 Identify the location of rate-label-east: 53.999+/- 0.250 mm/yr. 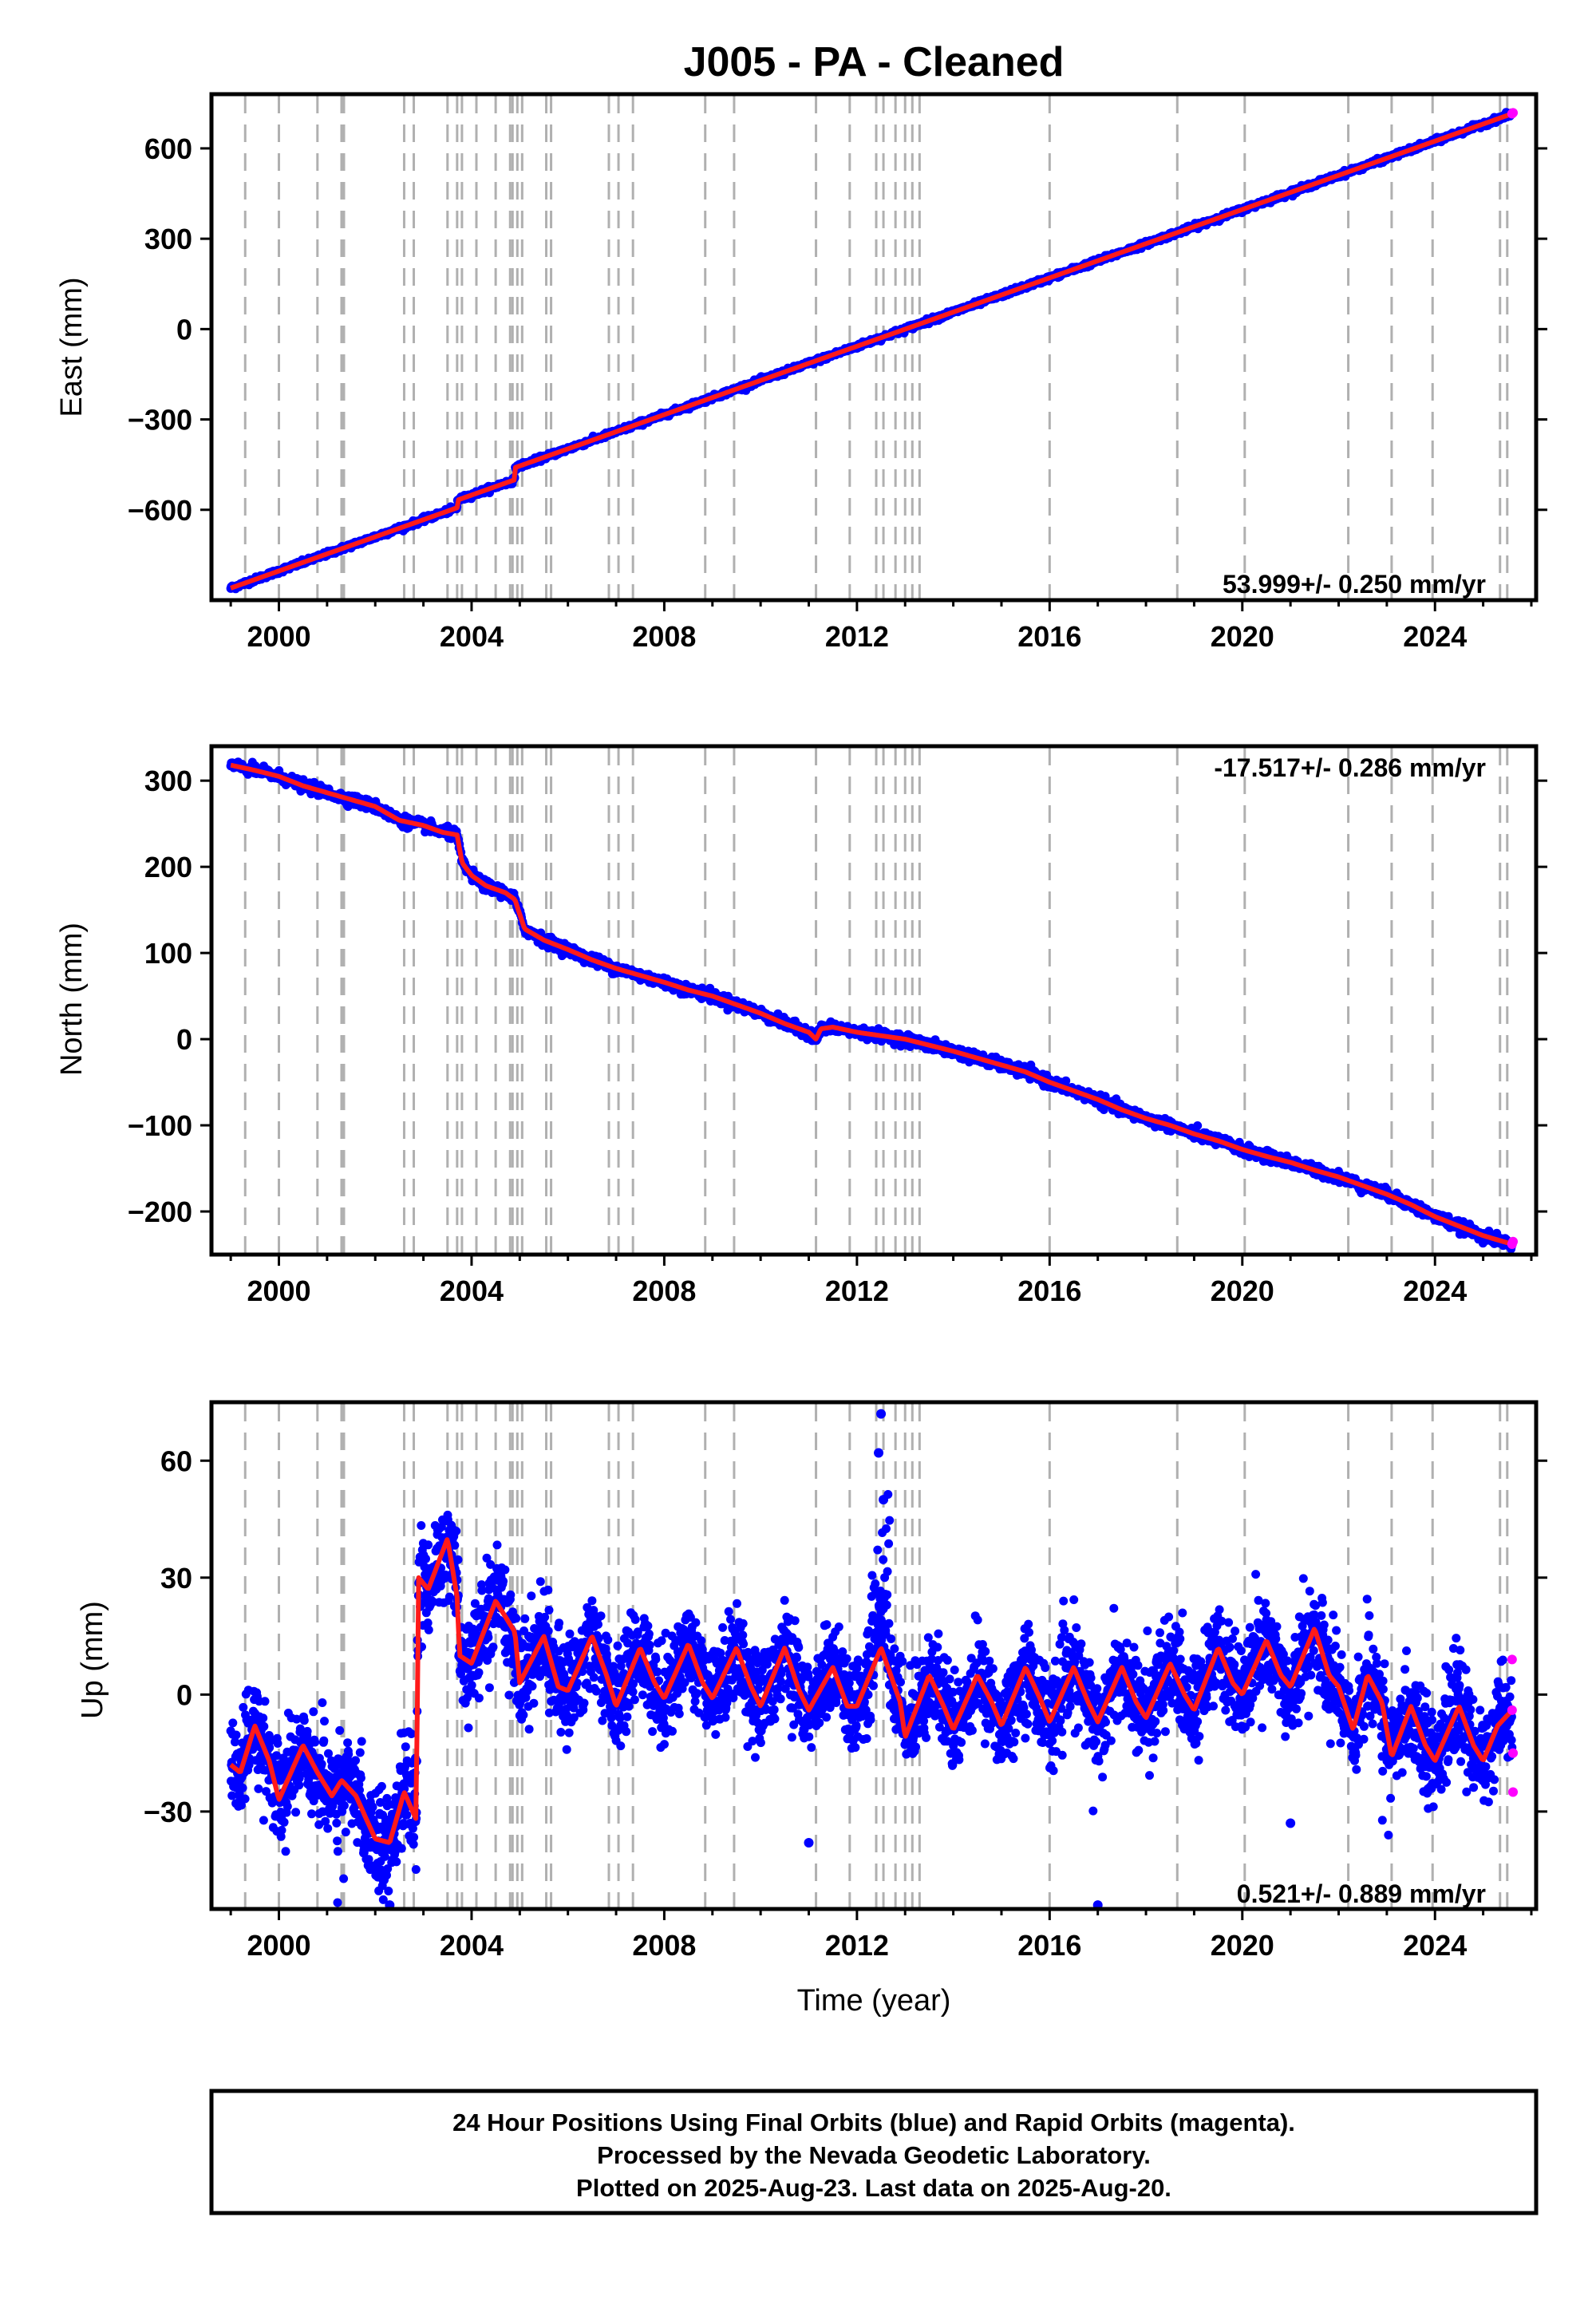
(1354, 584).